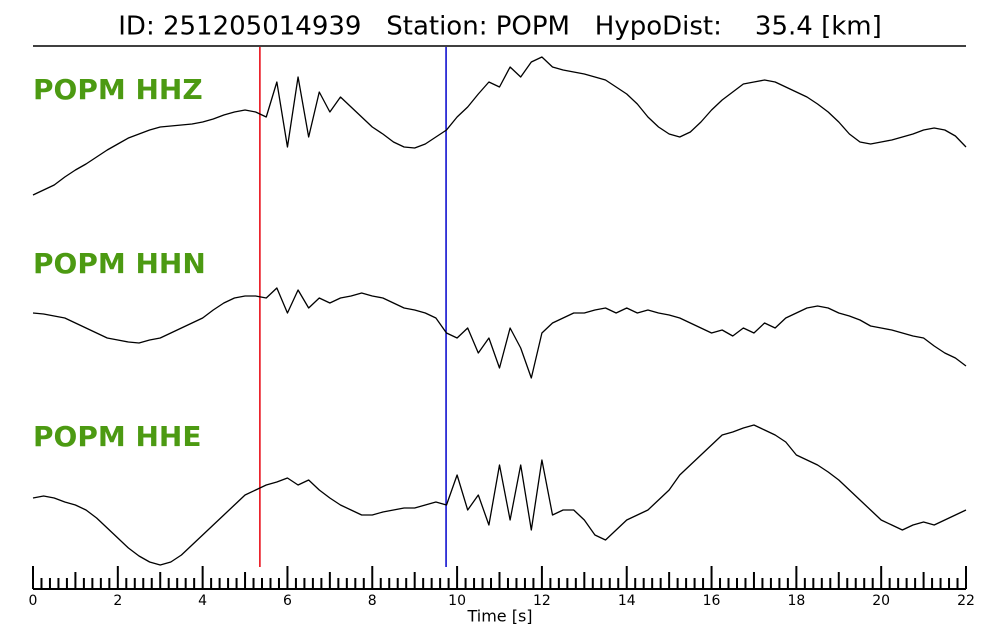 Image resolution: width=1000 pixels, height=640 pixels. I want to click on x-axis-label: Time [s], so click(499, 616).